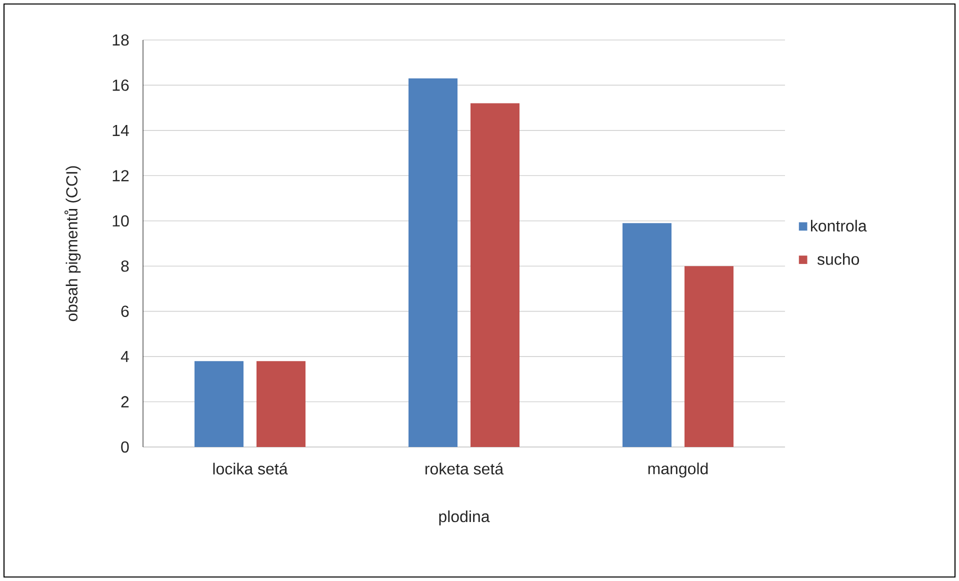  Describe the element at coordinates (838, 259) in the screenshot. I see `legend-label: sucho` at that location.